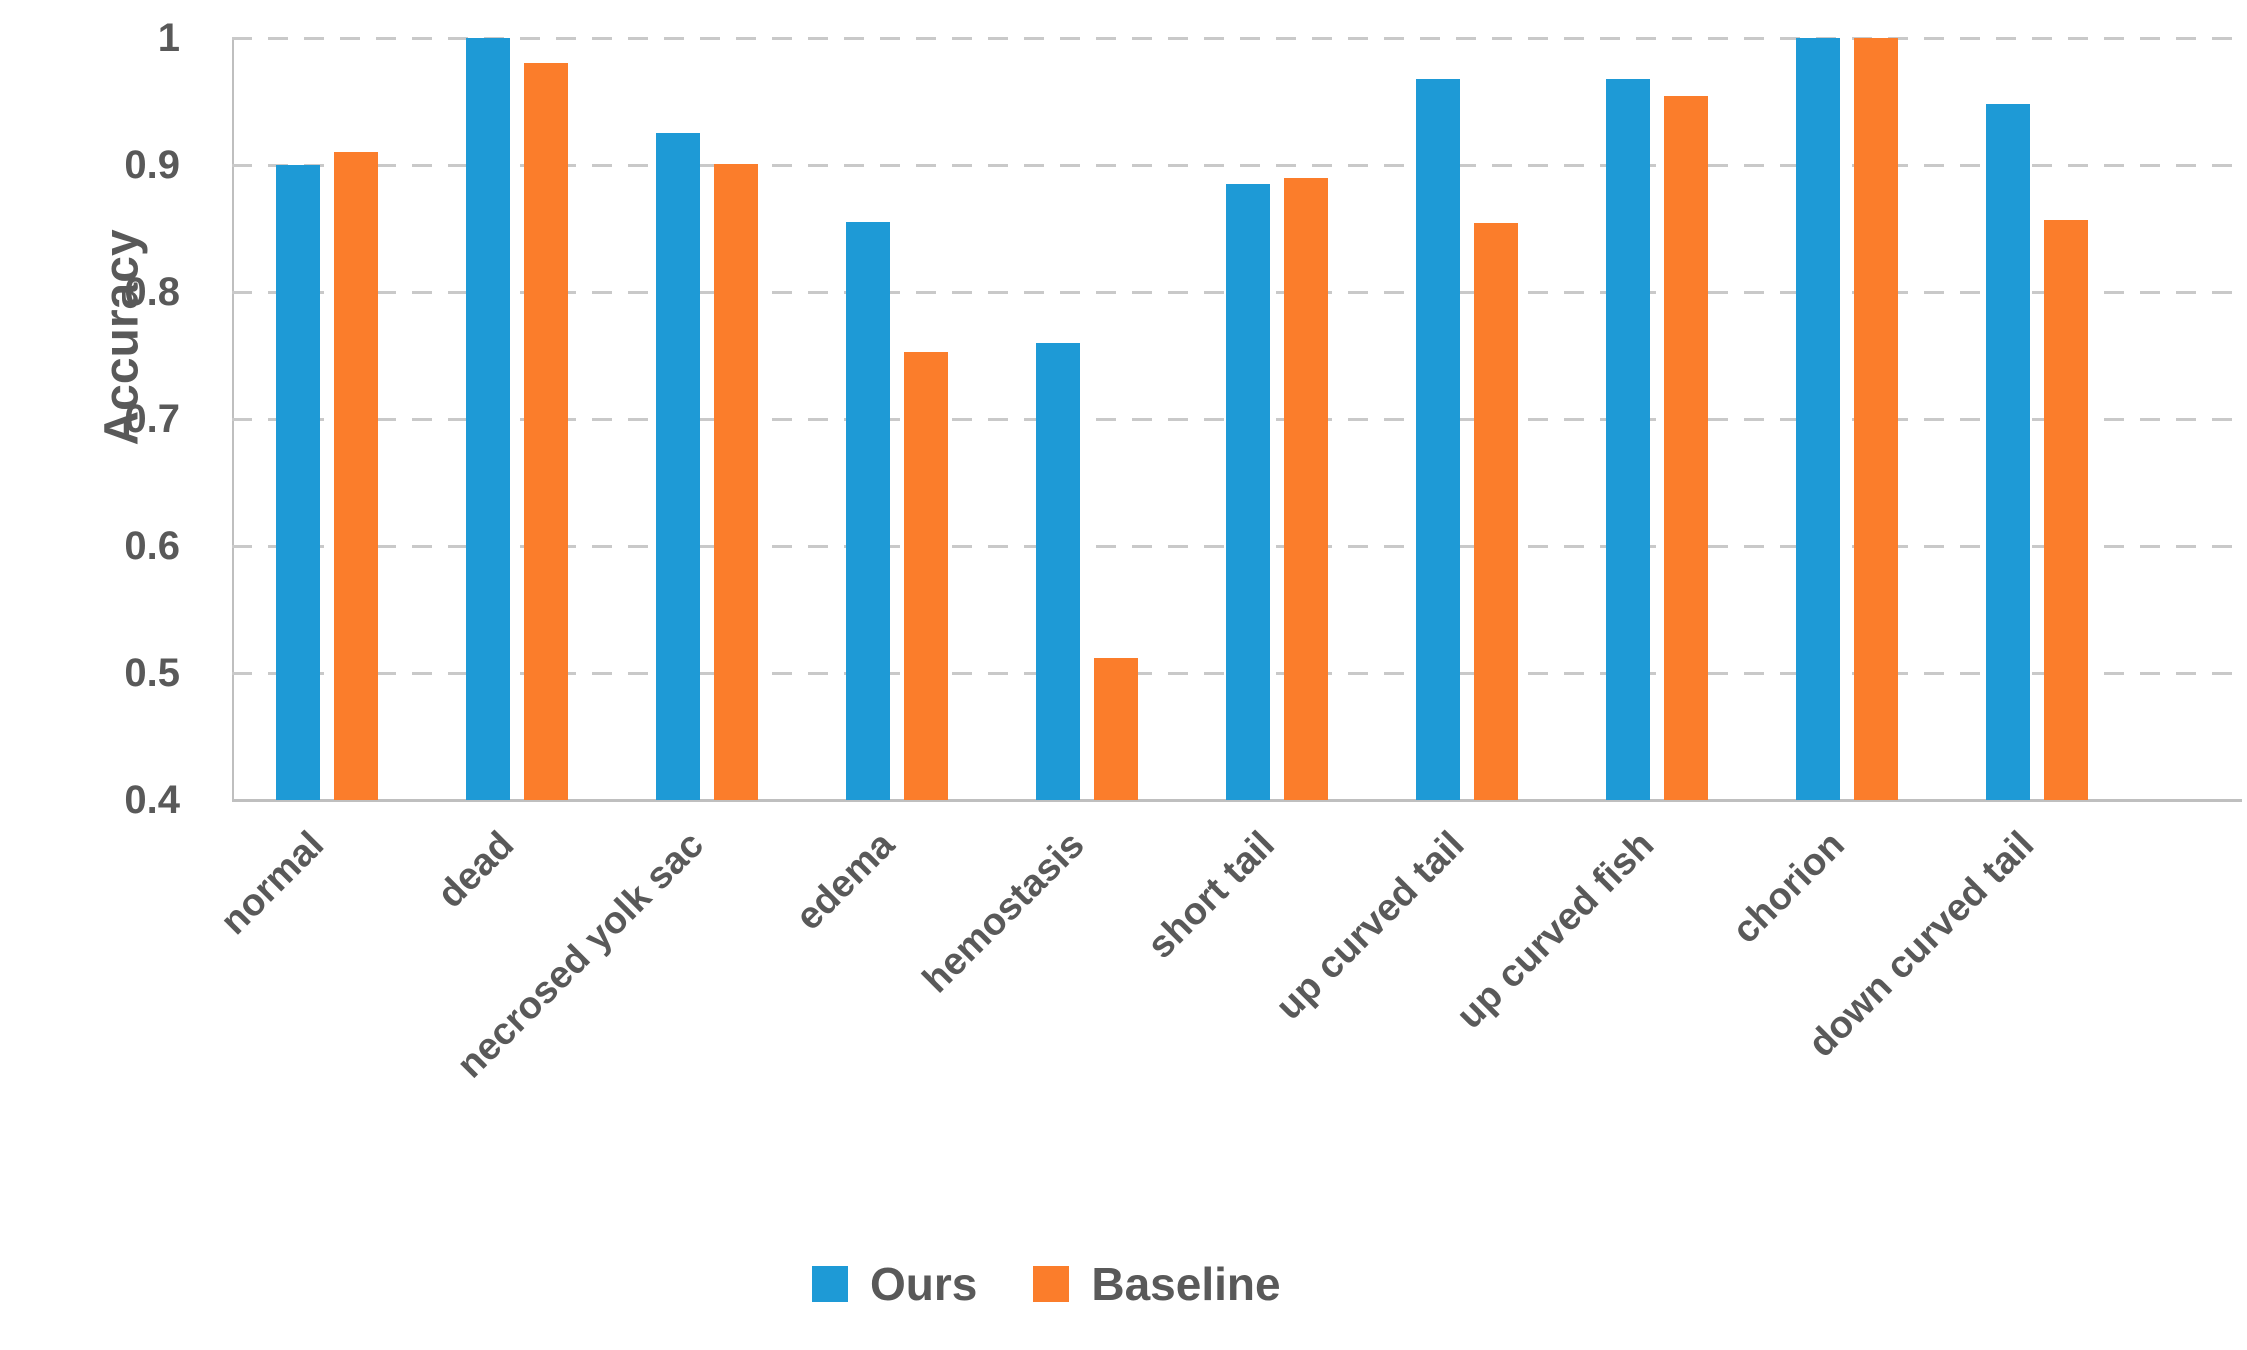 Image resolution: width=2247 pixels, height=1350 pixels. Describe the element at coordinates (1370, 926) in the screenshot. I see `x-tick-label: up curved tail` at that location.